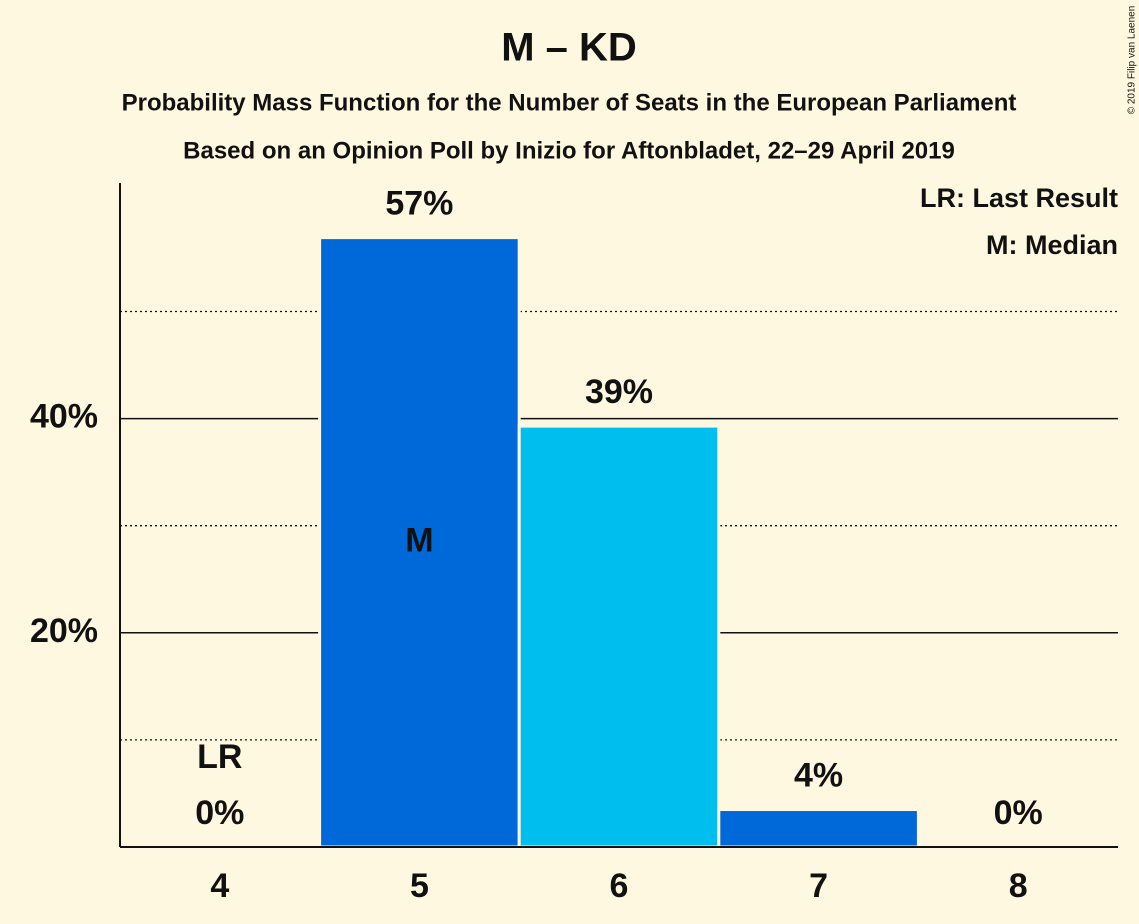 The image size is (1139, 924). What do you see at coordinates (419, 540) in the screenshot?
I see `annotation: M` at bounding box center [419, 540].